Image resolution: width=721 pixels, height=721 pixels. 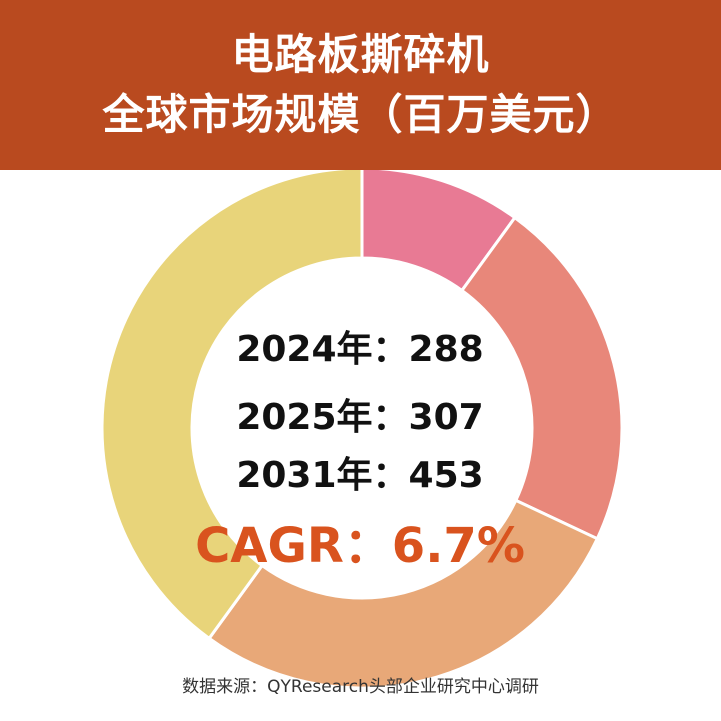 What do you see at coordinates (360, 417) in the screenshot?
I see `value-2025-label: 2025年：307` at bounding box center [360, 417].